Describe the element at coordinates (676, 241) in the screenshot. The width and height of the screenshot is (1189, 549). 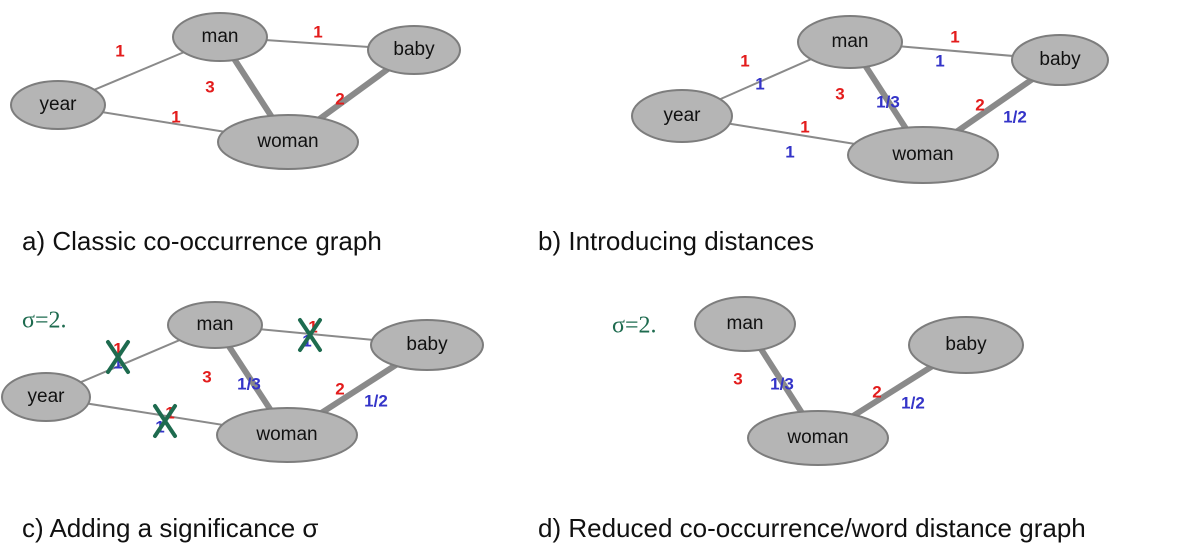
I see `caption: b) Introducing distances` at that location.